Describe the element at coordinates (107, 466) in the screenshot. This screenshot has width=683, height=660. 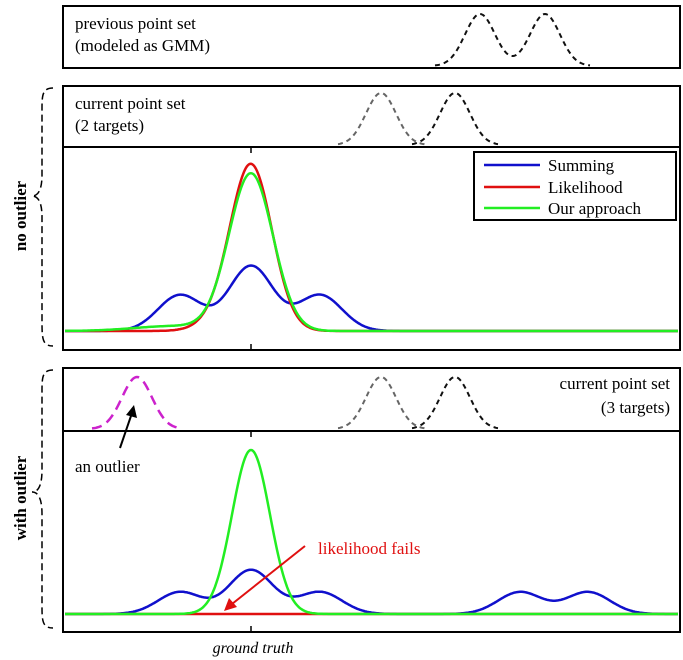
I see `annotation-outlier: an outlier` at that location.